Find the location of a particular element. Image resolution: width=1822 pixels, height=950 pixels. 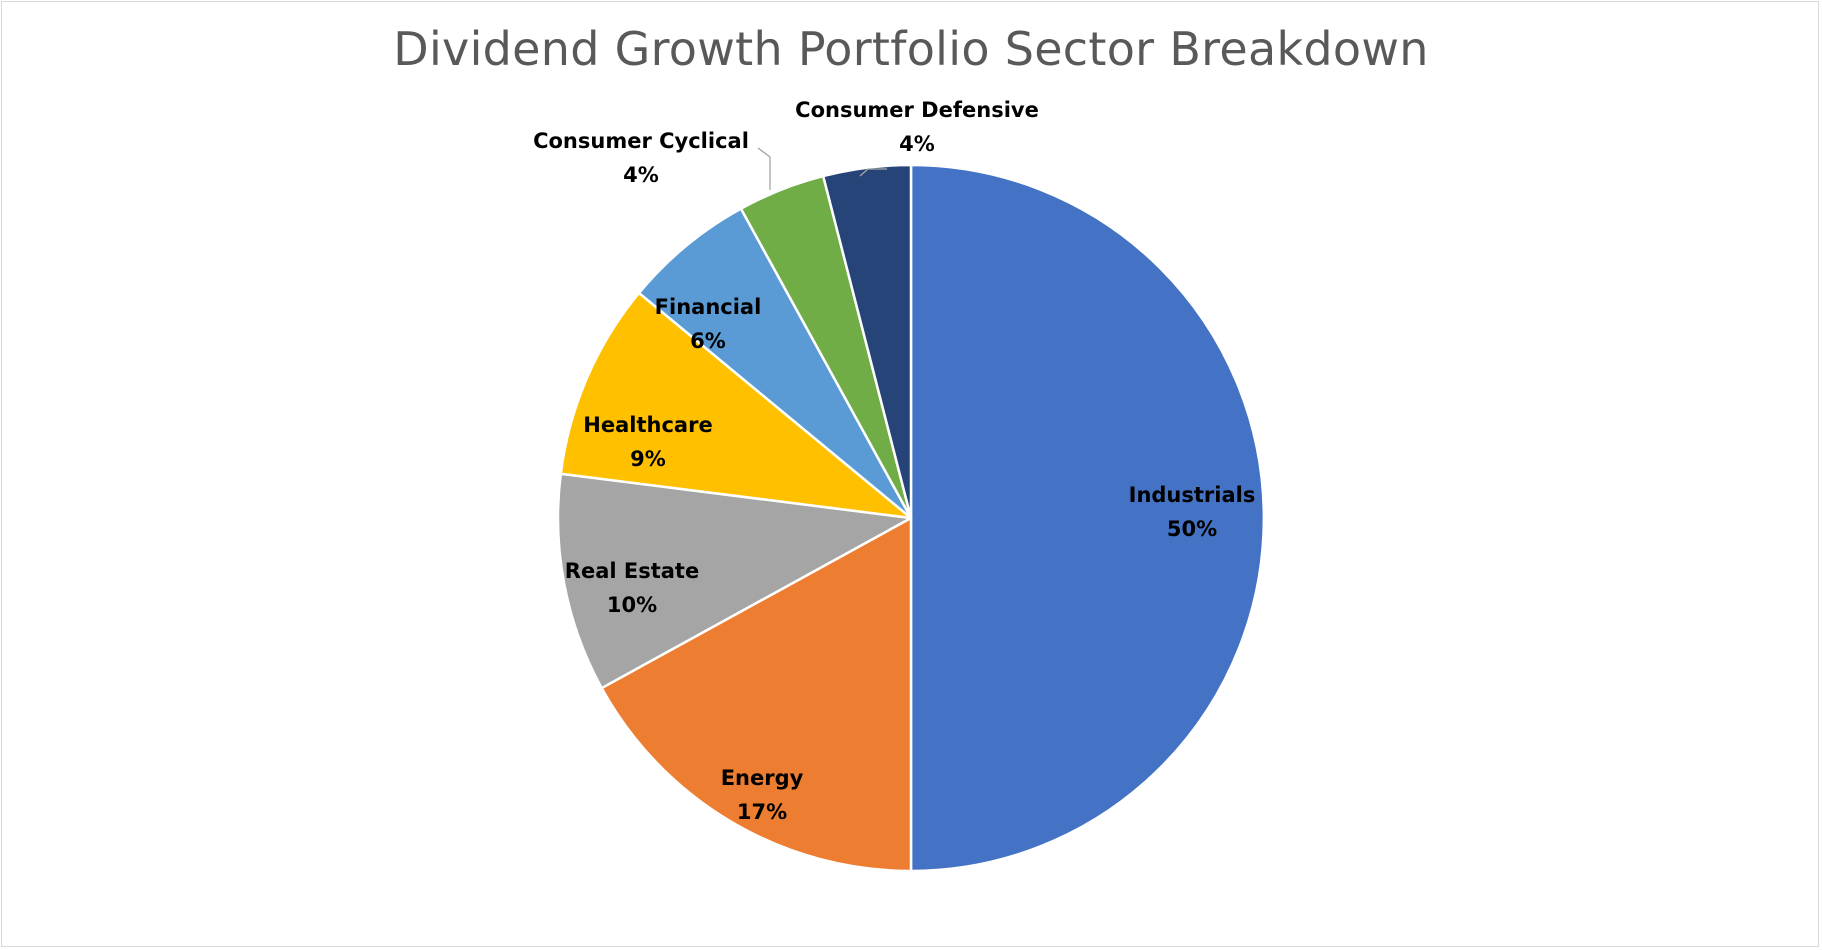

slice-value-real-estate: 10% is located at coordinates (632, 605).